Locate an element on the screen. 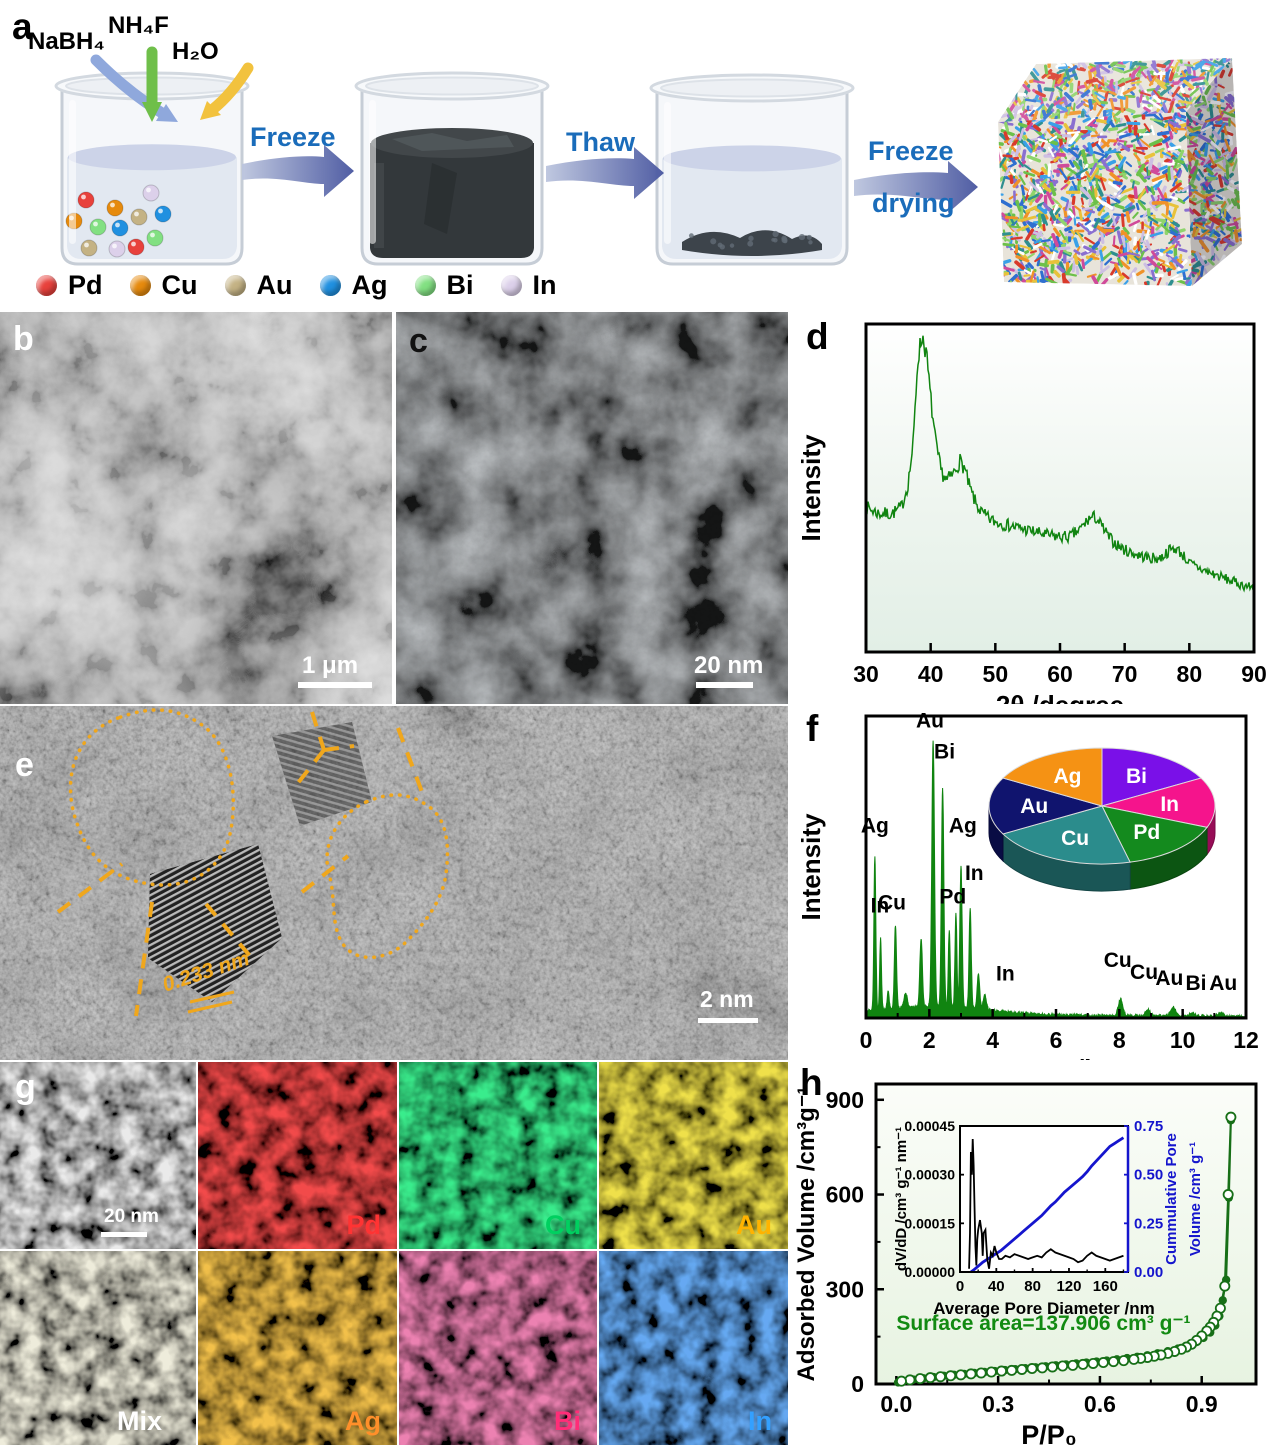 The width and height of the screenshot is (1268, 1445). pie-label-Au: Au is located at coordinates (1034, 806).